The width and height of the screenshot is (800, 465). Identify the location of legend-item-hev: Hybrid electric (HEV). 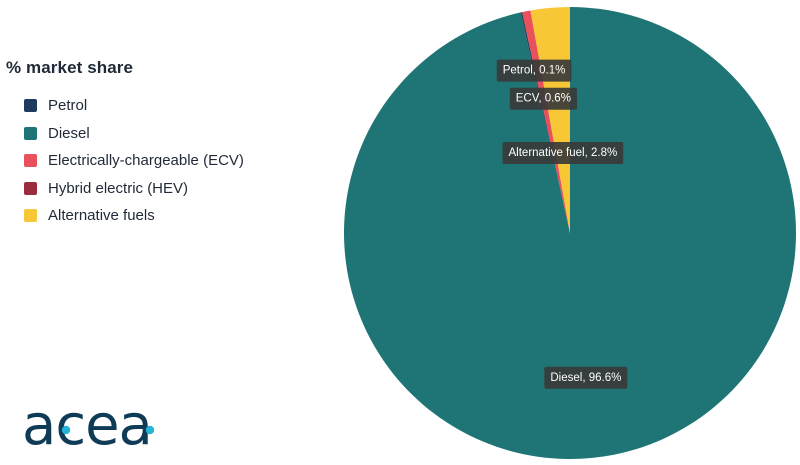
(125, 189).